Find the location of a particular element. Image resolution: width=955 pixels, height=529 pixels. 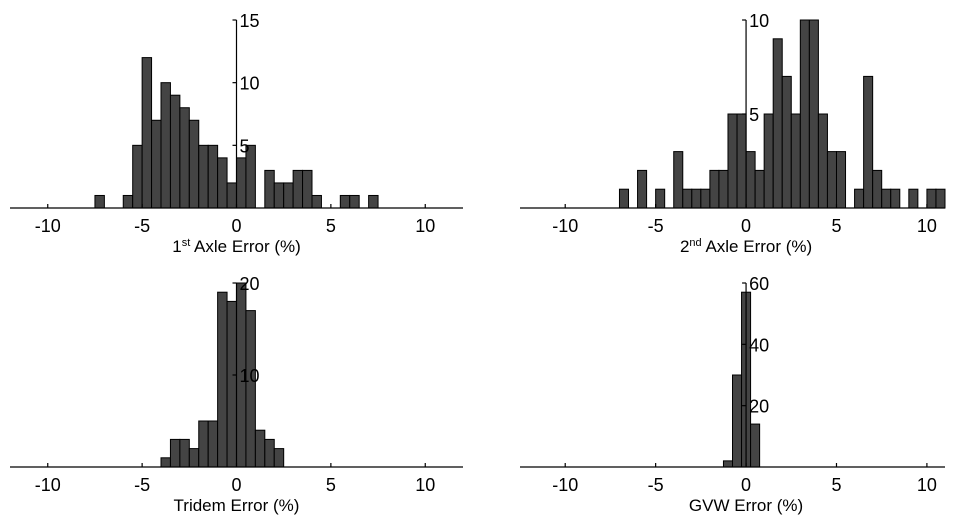

x-axis-label: GVW Error (%) is located at coordinates (746, 505).